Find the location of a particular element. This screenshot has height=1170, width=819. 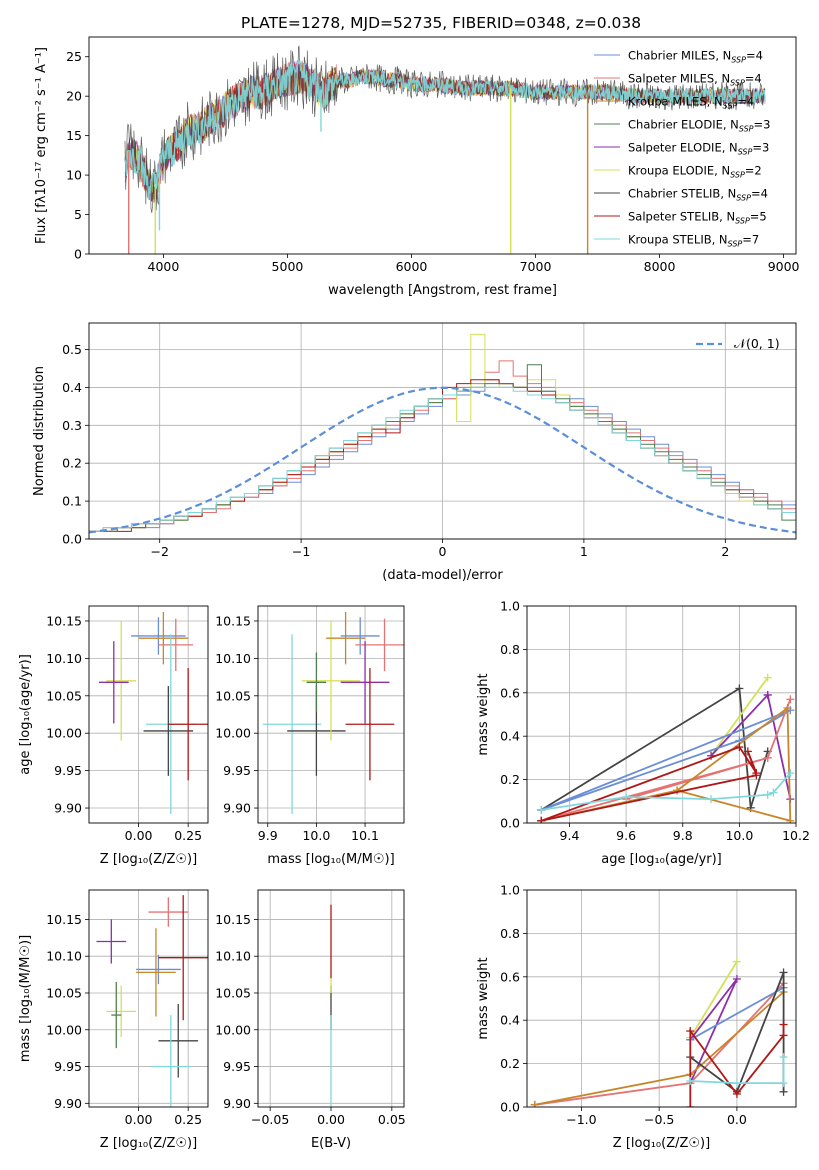

x-tick-label: −0.5 is located at coordinates (659, 1119).